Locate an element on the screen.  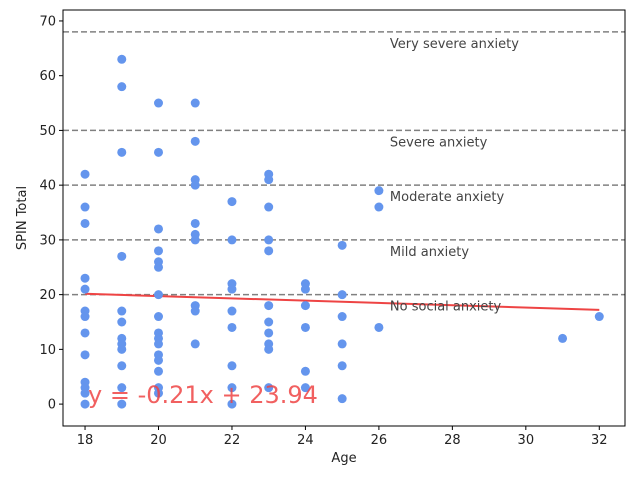
x-tick-label: 24 is located at coordinates (305, 440).